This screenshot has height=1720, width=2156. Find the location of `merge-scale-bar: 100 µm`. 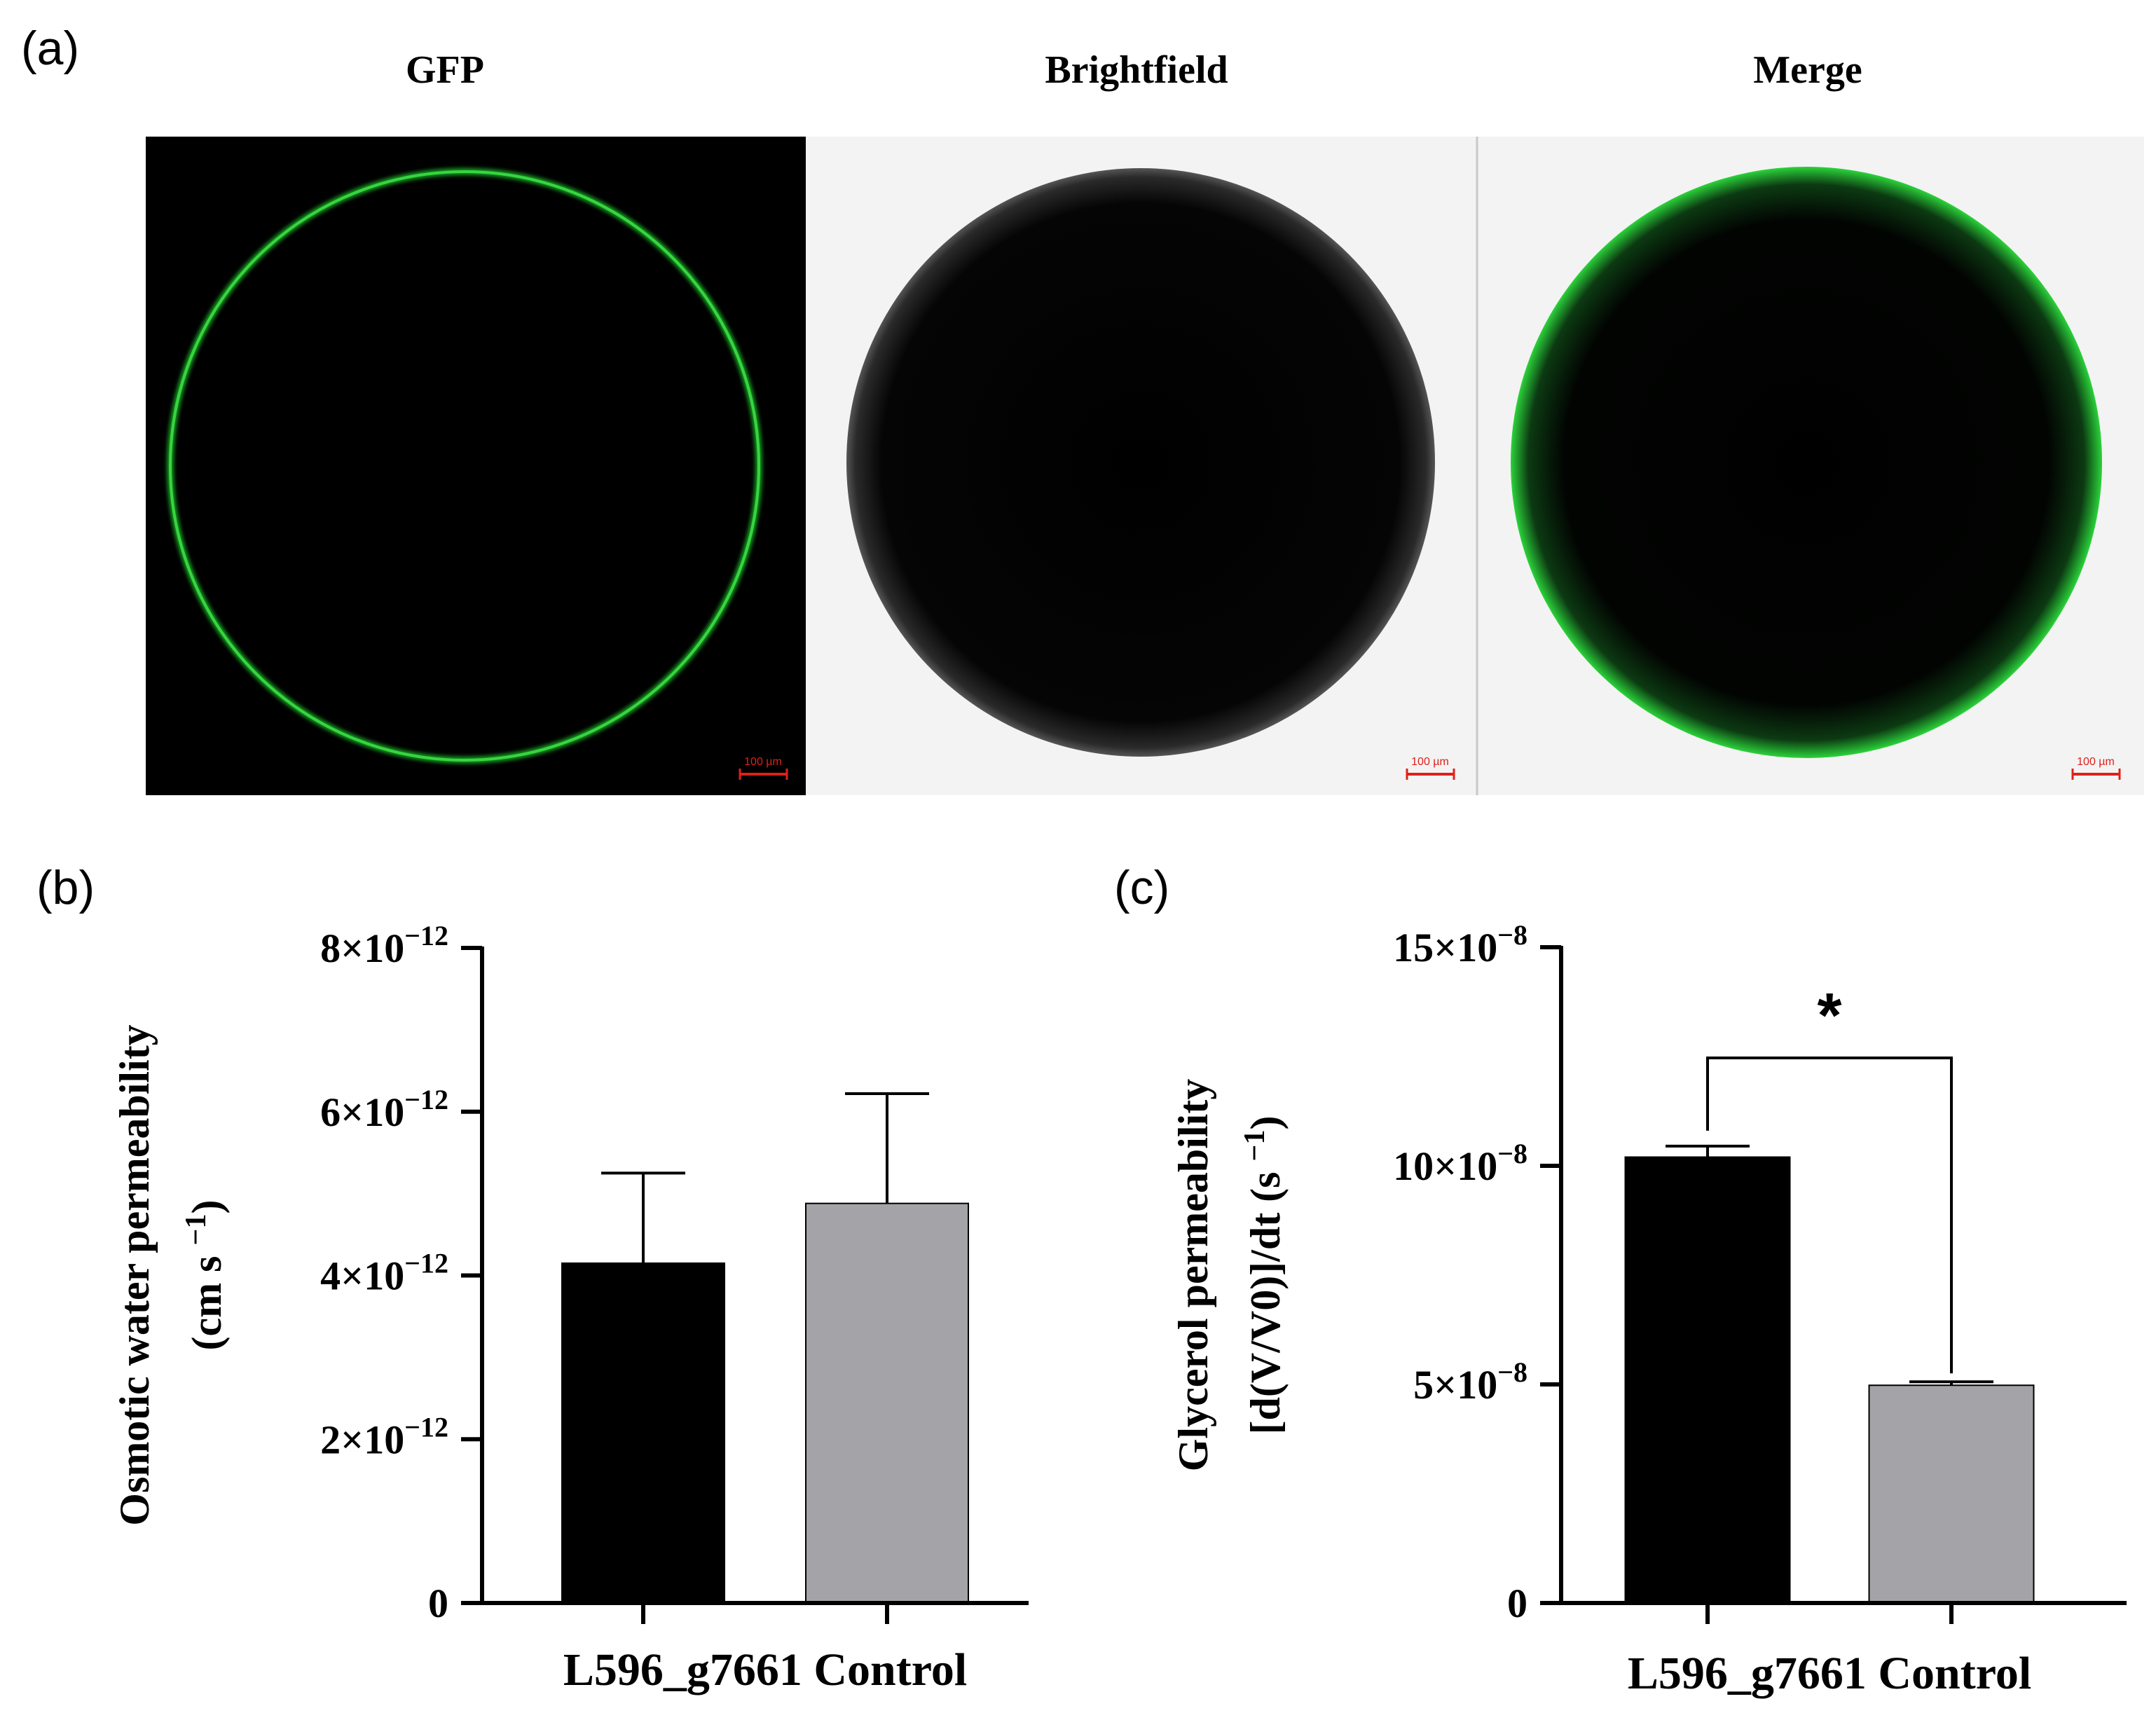

merge-scale-bar: 100 µm is located at coordinates (2096, 768).